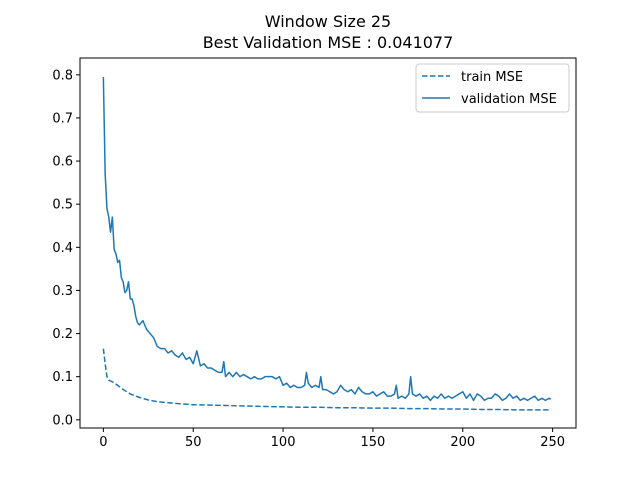  What do you see at coordinates (62, 420) in the screenshot?
I see `y-tick-label: 0.0` at bounding box center [62, 420].